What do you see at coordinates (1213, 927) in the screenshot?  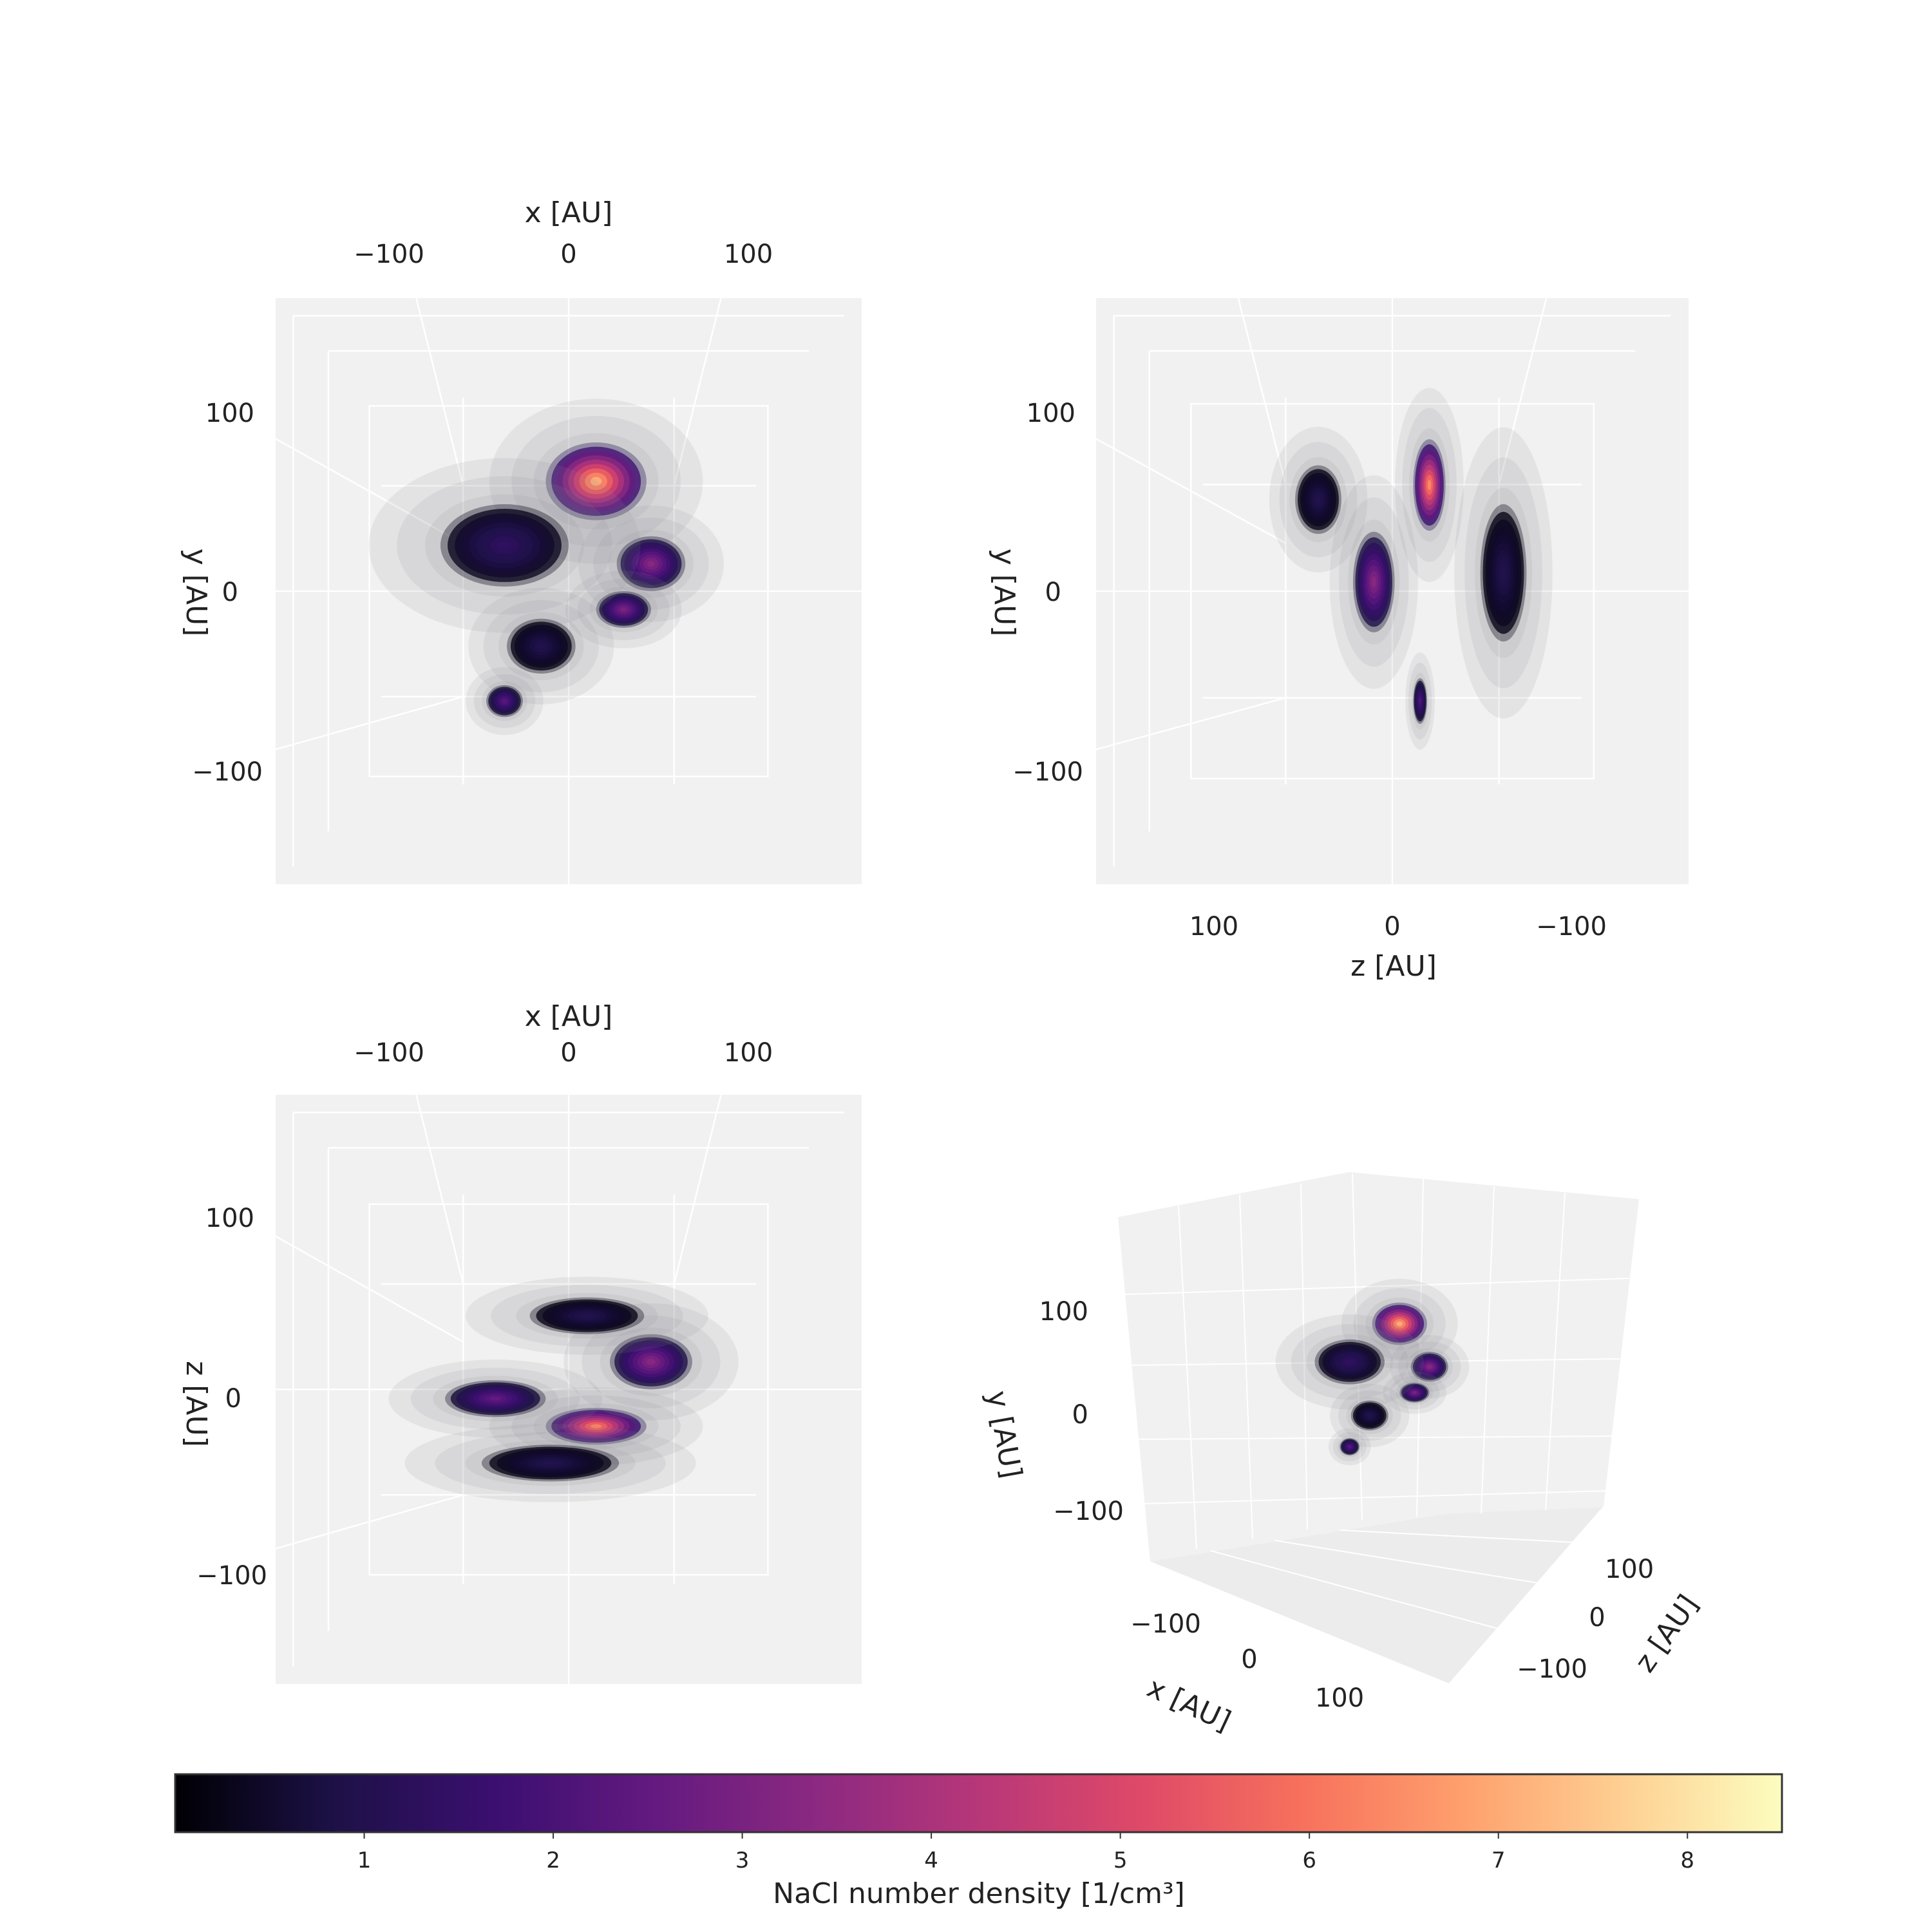 I see `panel-zy-xtick: 100` at bounding box center [1213, 927].